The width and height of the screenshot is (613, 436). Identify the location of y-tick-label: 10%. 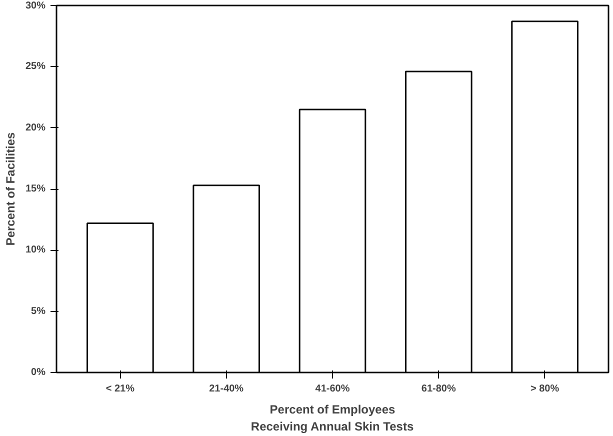
(35, 250).